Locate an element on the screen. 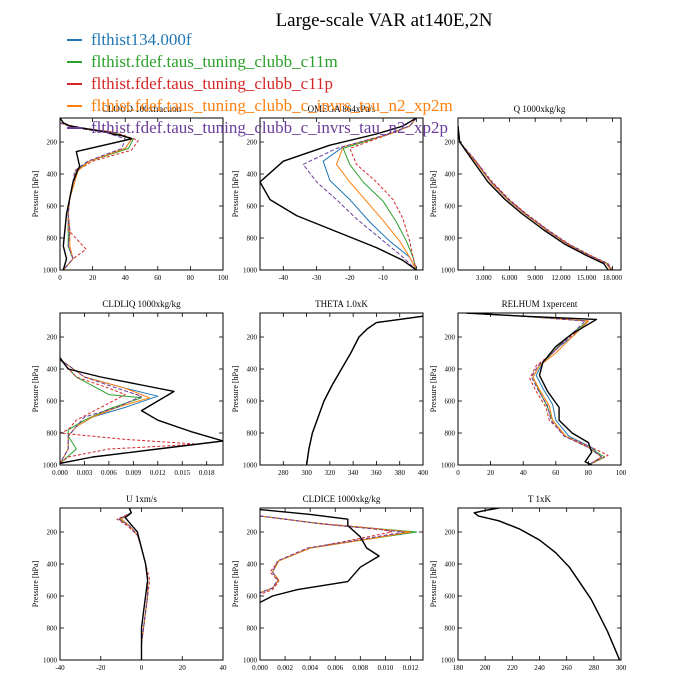 The image size is (700, 700). x-tick-label: 0.003 is located at coordinates (85, 473).